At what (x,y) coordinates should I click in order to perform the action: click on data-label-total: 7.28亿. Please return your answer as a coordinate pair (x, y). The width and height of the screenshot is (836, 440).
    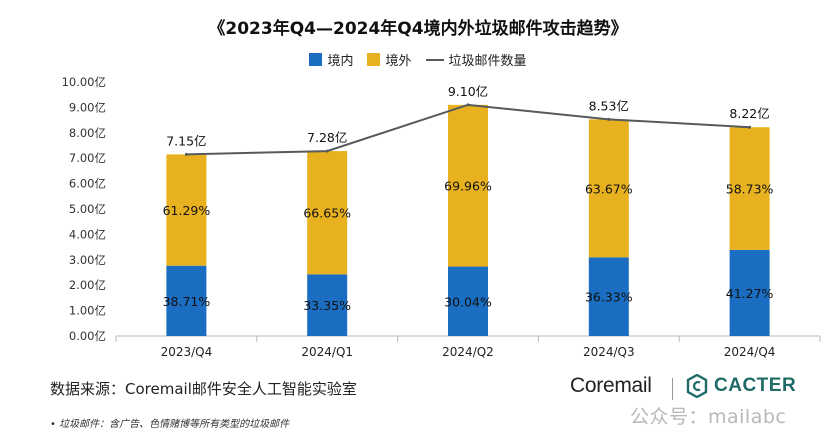
    Looking at the image, I should click on (327, 137).